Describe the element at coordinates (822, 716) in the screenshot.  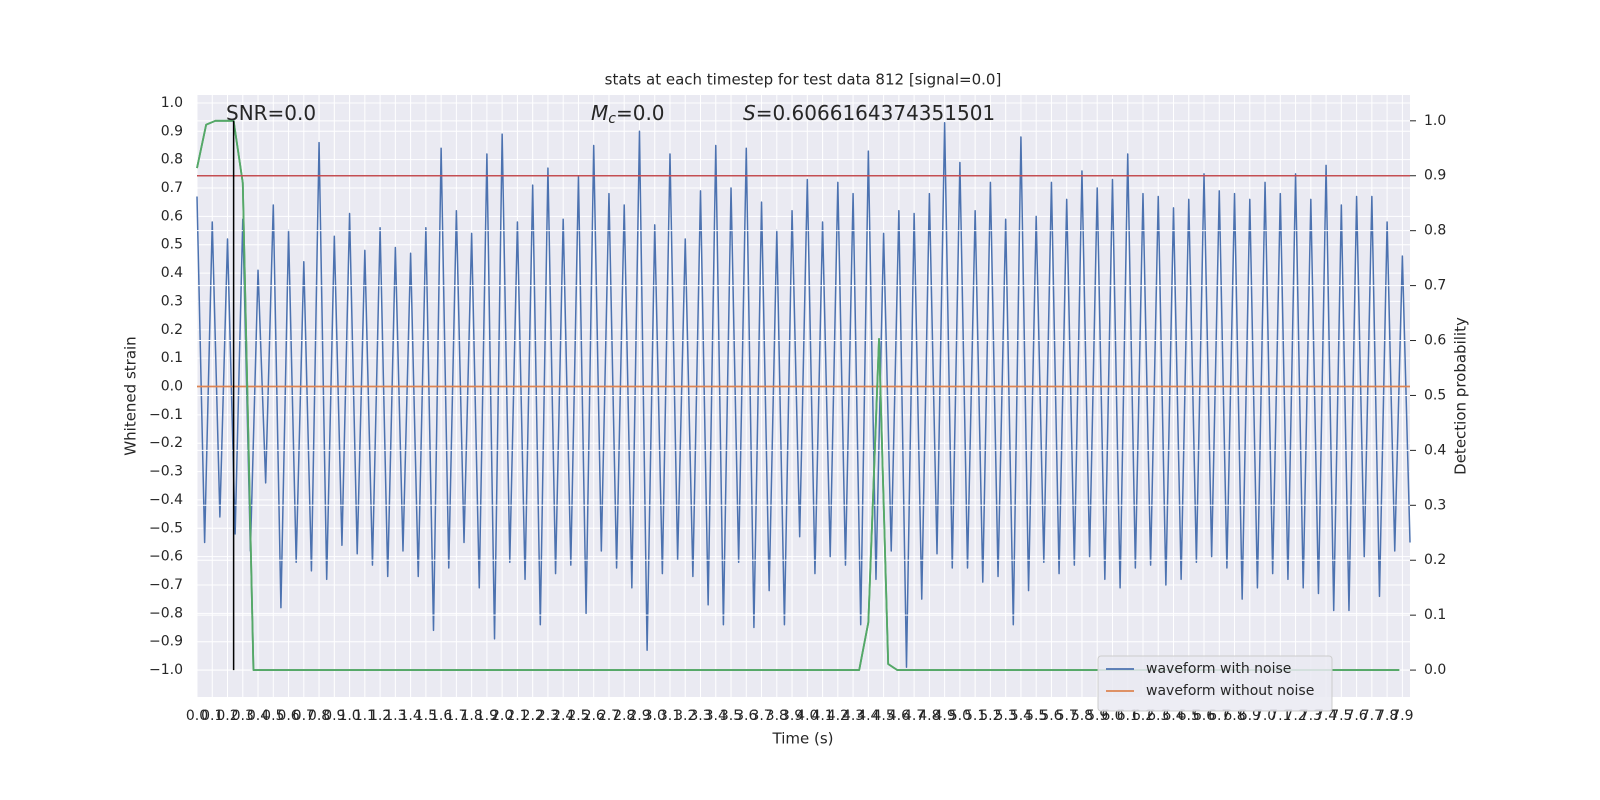
I see `x-tick-label: 4.1` at that location.